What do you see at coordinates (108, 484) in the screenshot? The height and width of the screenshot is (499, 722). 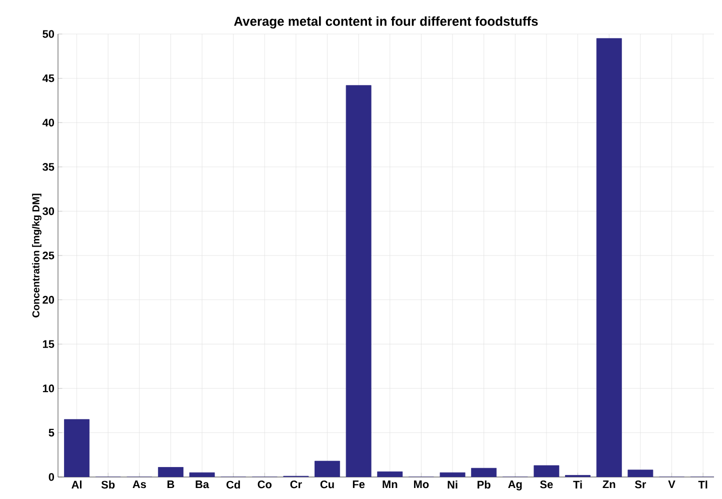 I see `x-tick-label: Sb` at bounding box center [108, 484].